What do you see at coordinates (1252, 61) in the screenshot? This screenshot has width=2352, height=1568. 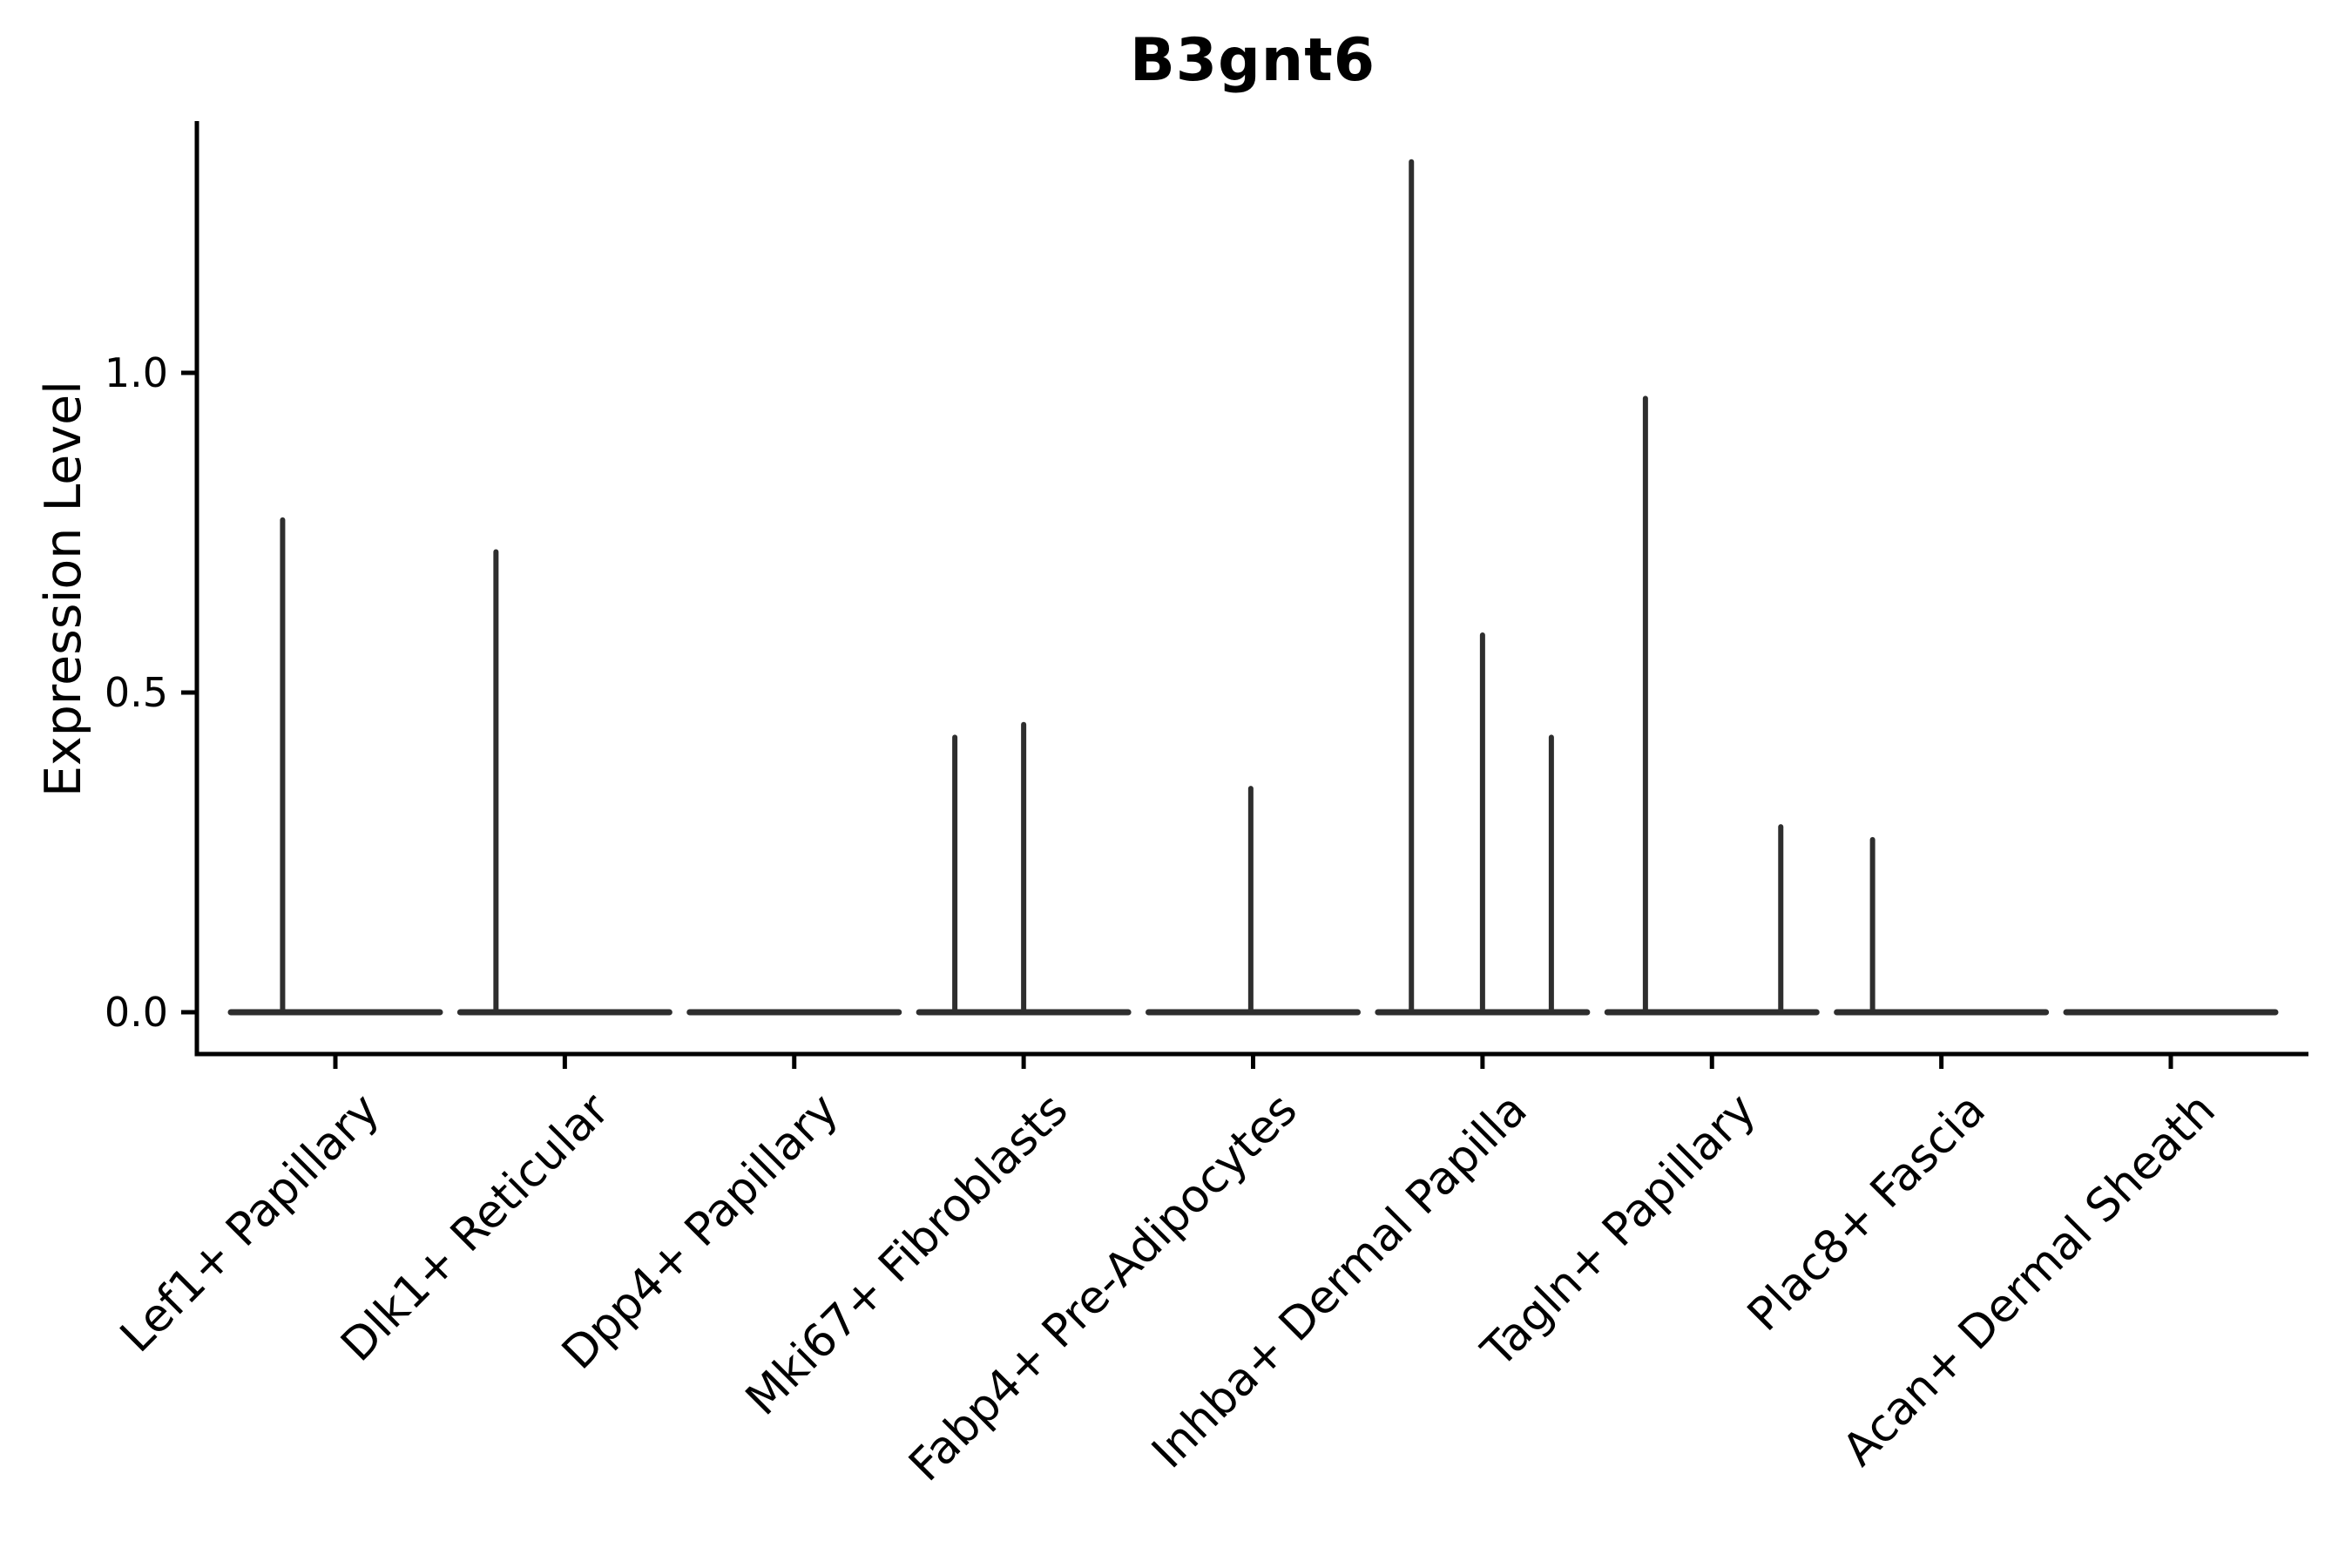 I see `chart-title: B3gnt6` at bounding box center [1252, 61].